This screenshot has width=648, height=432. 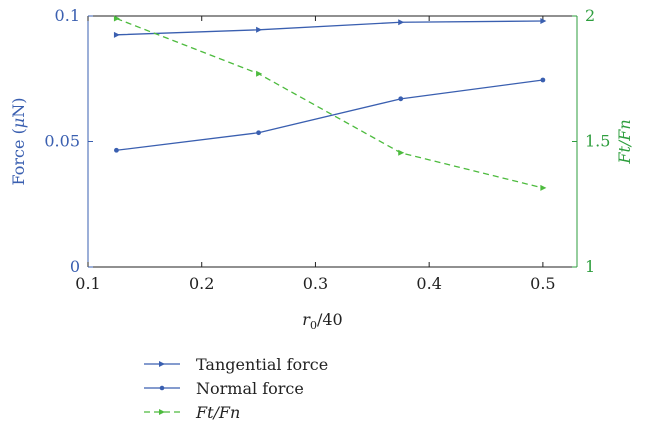 What do you see at coordinates (315, 283) in the screenshot?
I see `x-tick-label: 0.3` at bounding box center [315, 283].